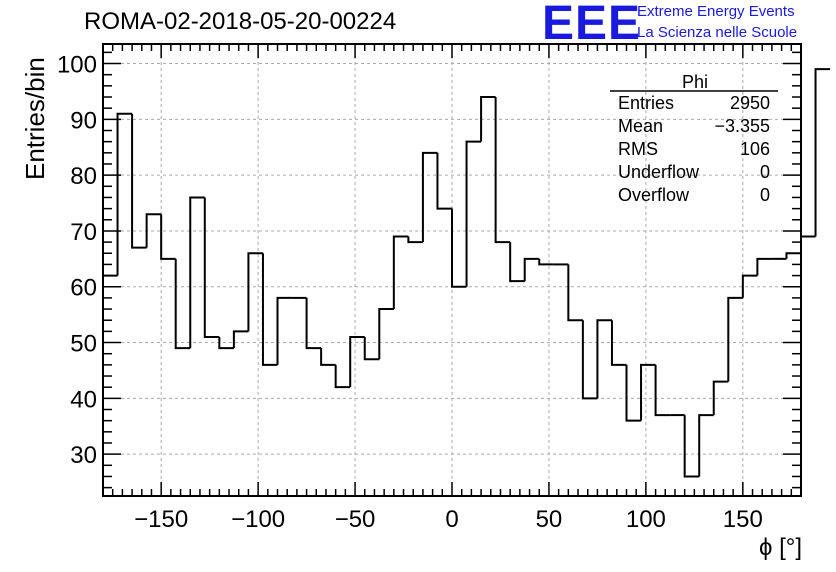 The image size is (836, 572). Describe the element at coordinates (83, 232) in the screenshot. I see `y-tick-label: 70` at that location.